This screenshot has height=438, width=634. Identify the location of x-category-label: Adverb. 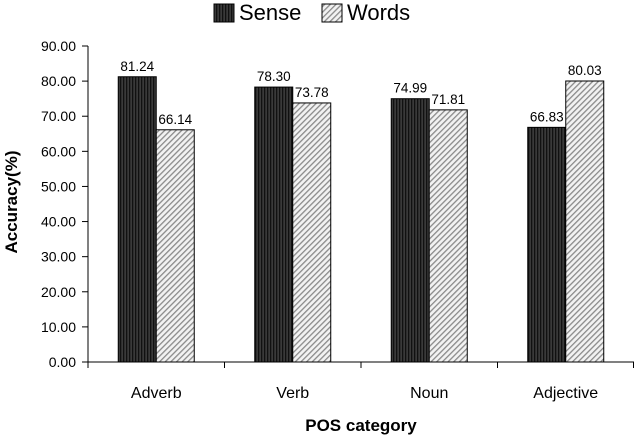
(156, 393).